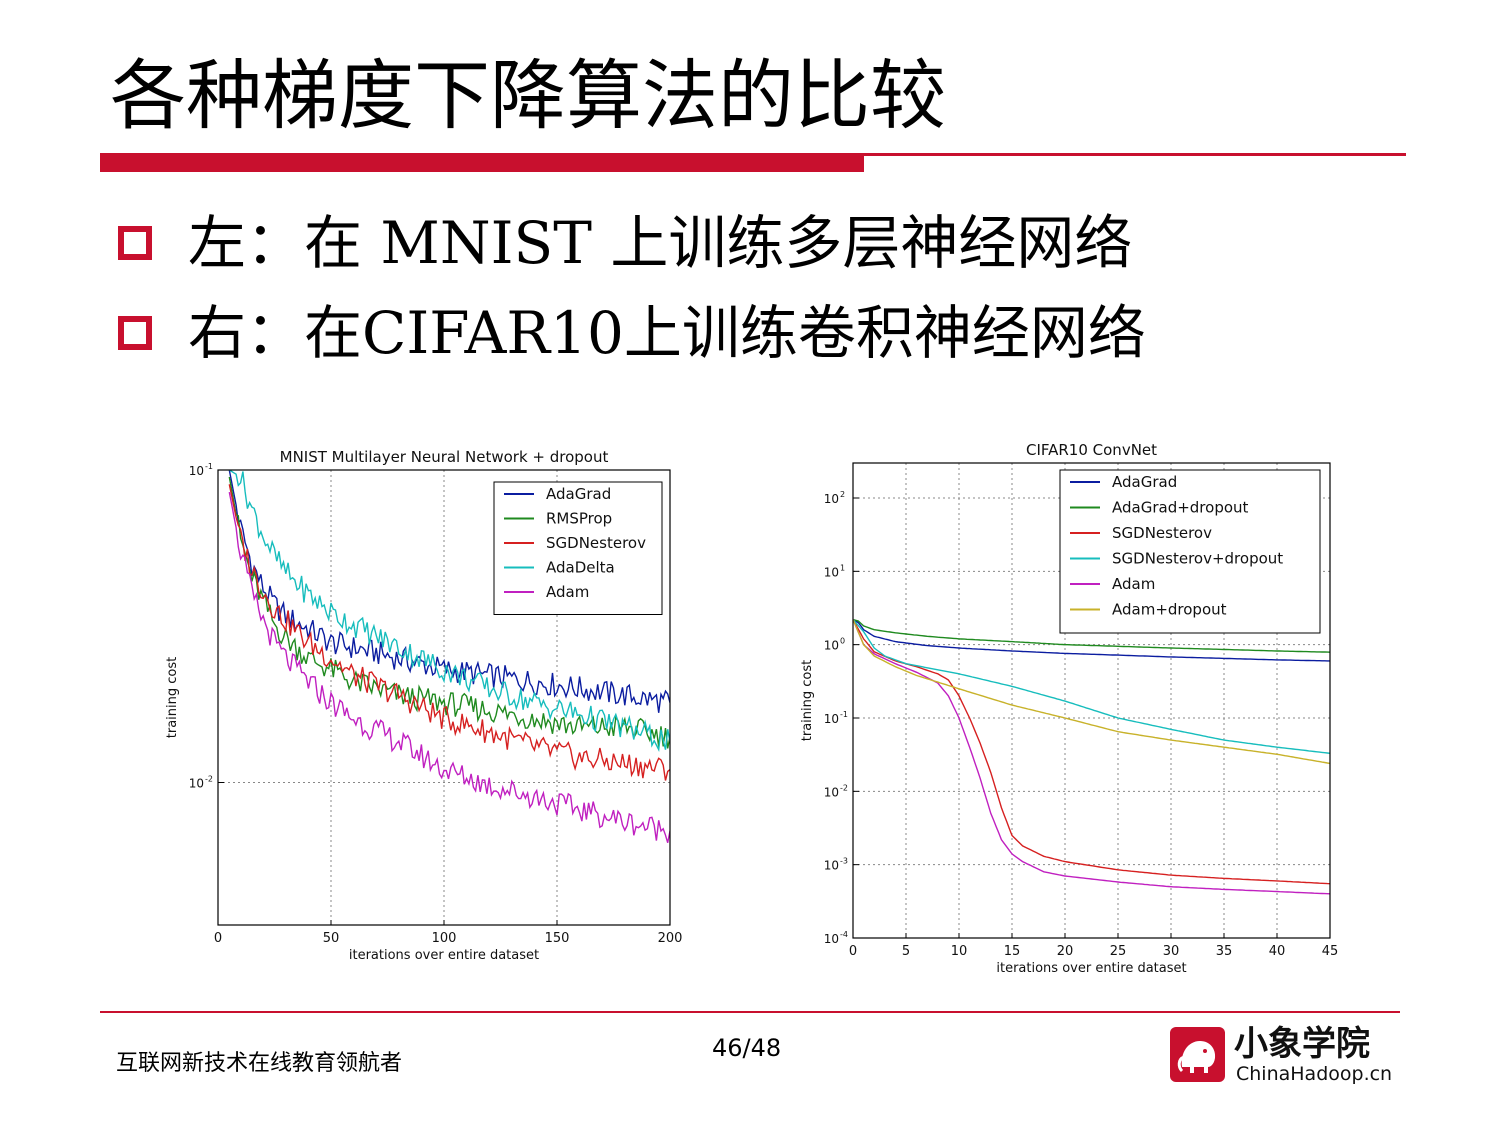 Image resolution: width=1500 pixels, height=1125 pixels. What do you see at coordinates (579, 519) in the screenshot?
I see `legend-label: RMSProp` at bounding box center [579, 519].